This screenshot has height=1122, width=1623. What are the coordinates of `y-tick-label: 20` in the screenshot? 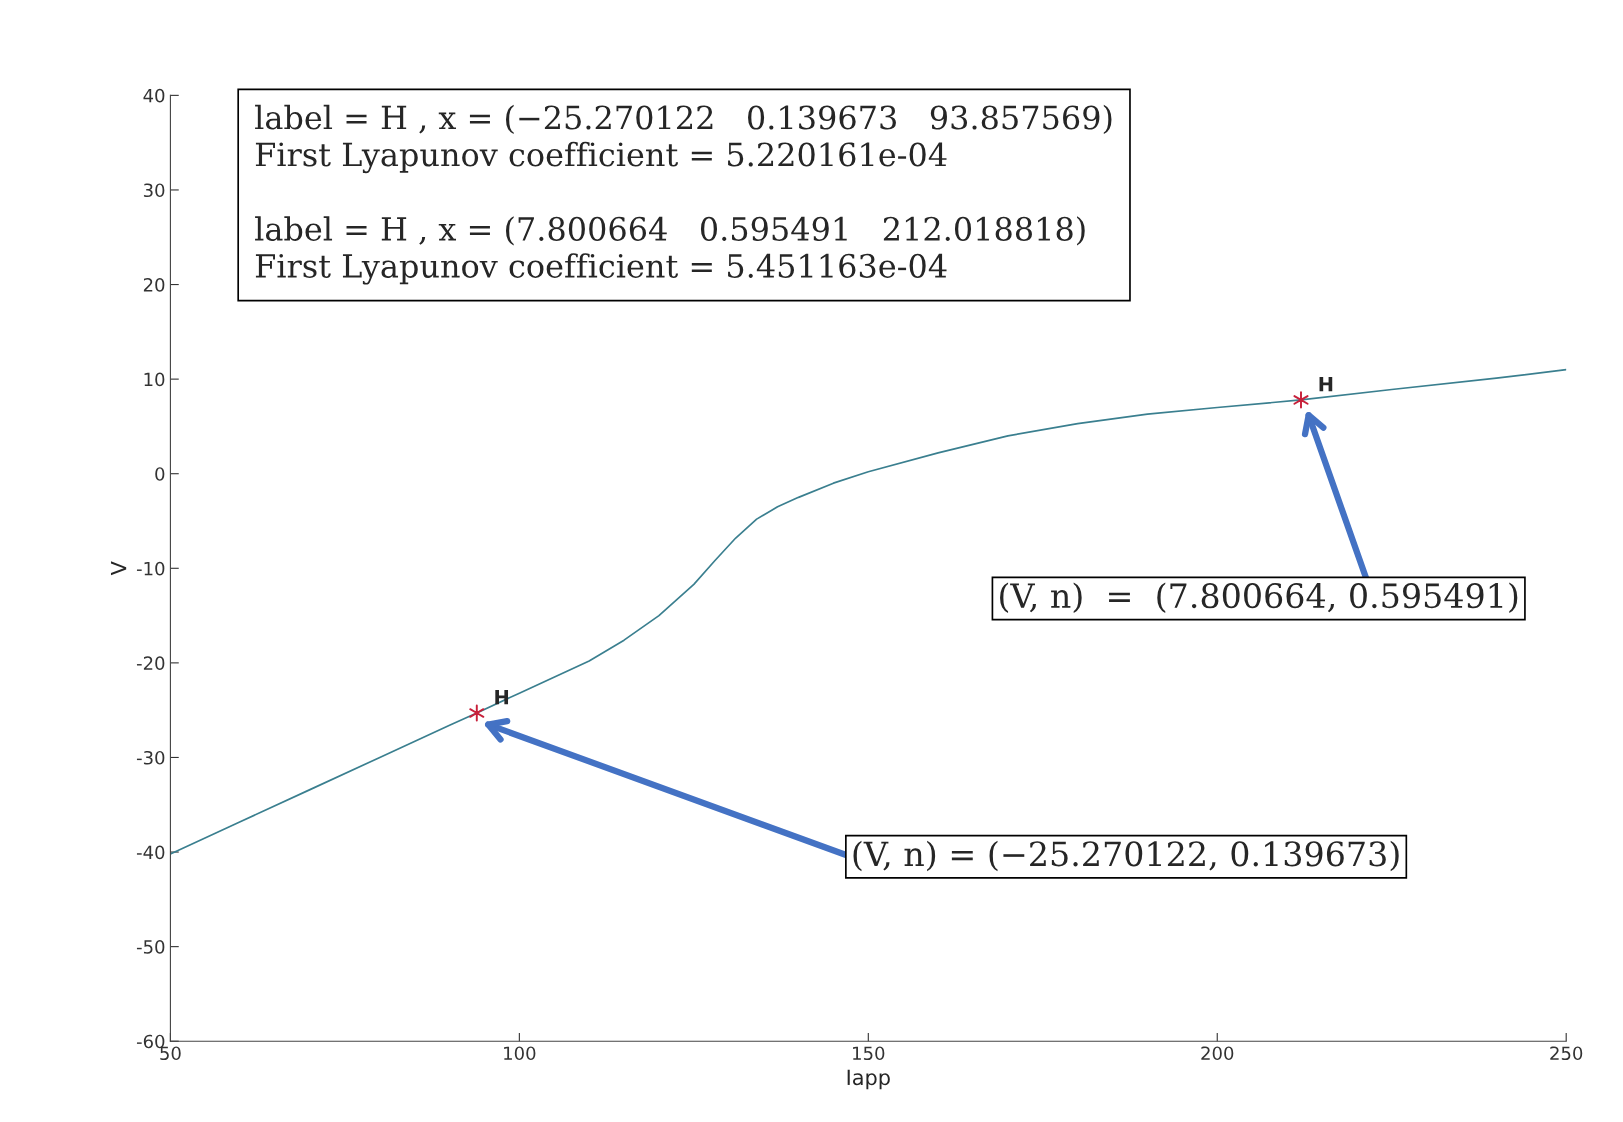 It's located at (154, 285).